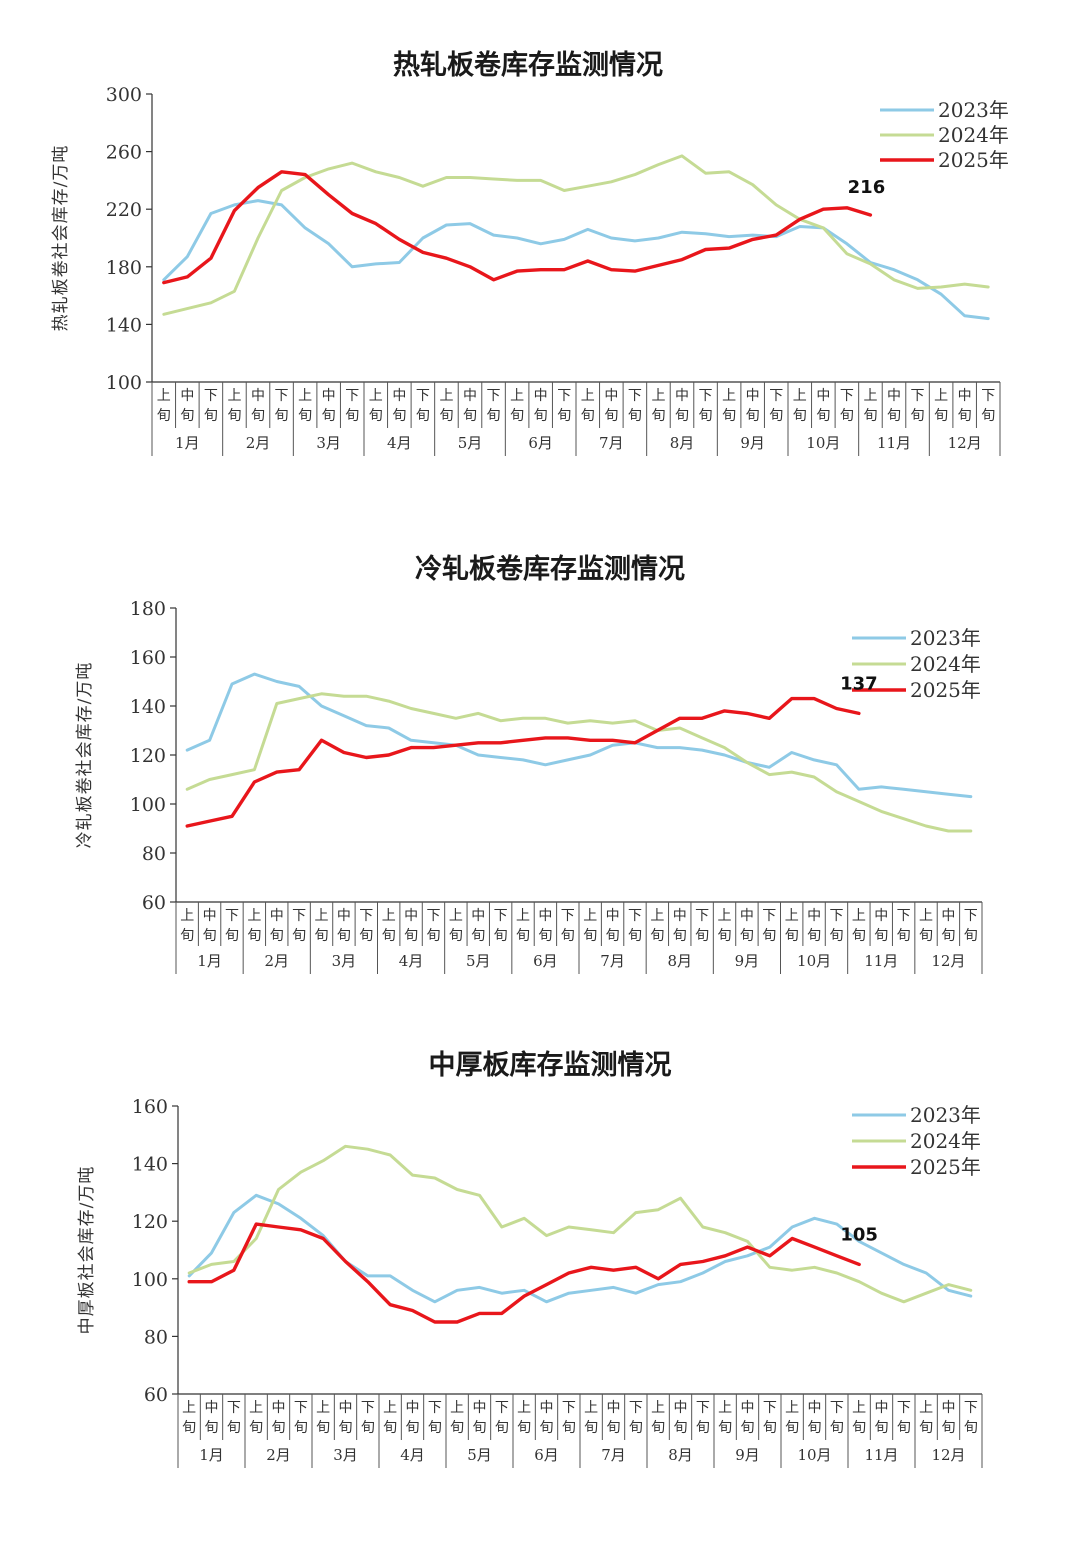  Describe the element at coordinates (612, 961) in the screenshot. I see `month-label: 7月` at that location.